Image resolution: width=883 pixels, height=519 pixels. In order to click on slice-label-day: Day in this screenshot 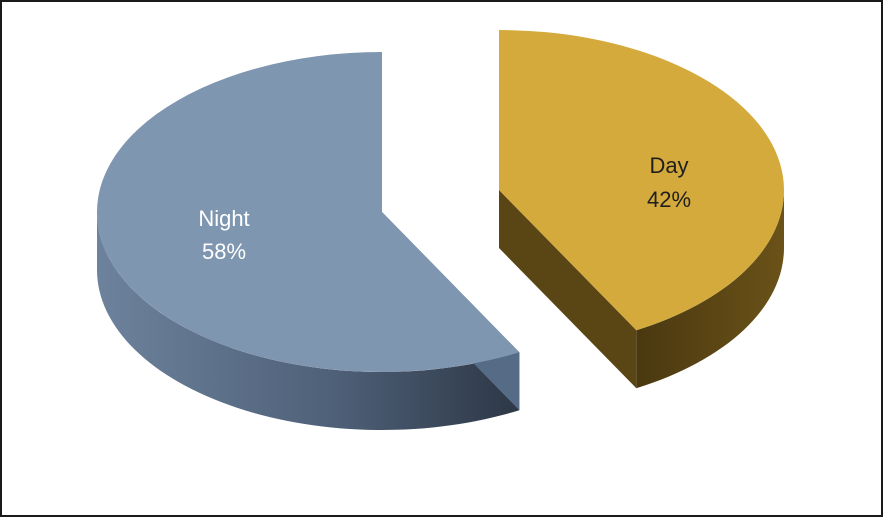, I will do `click(668, 165)`.